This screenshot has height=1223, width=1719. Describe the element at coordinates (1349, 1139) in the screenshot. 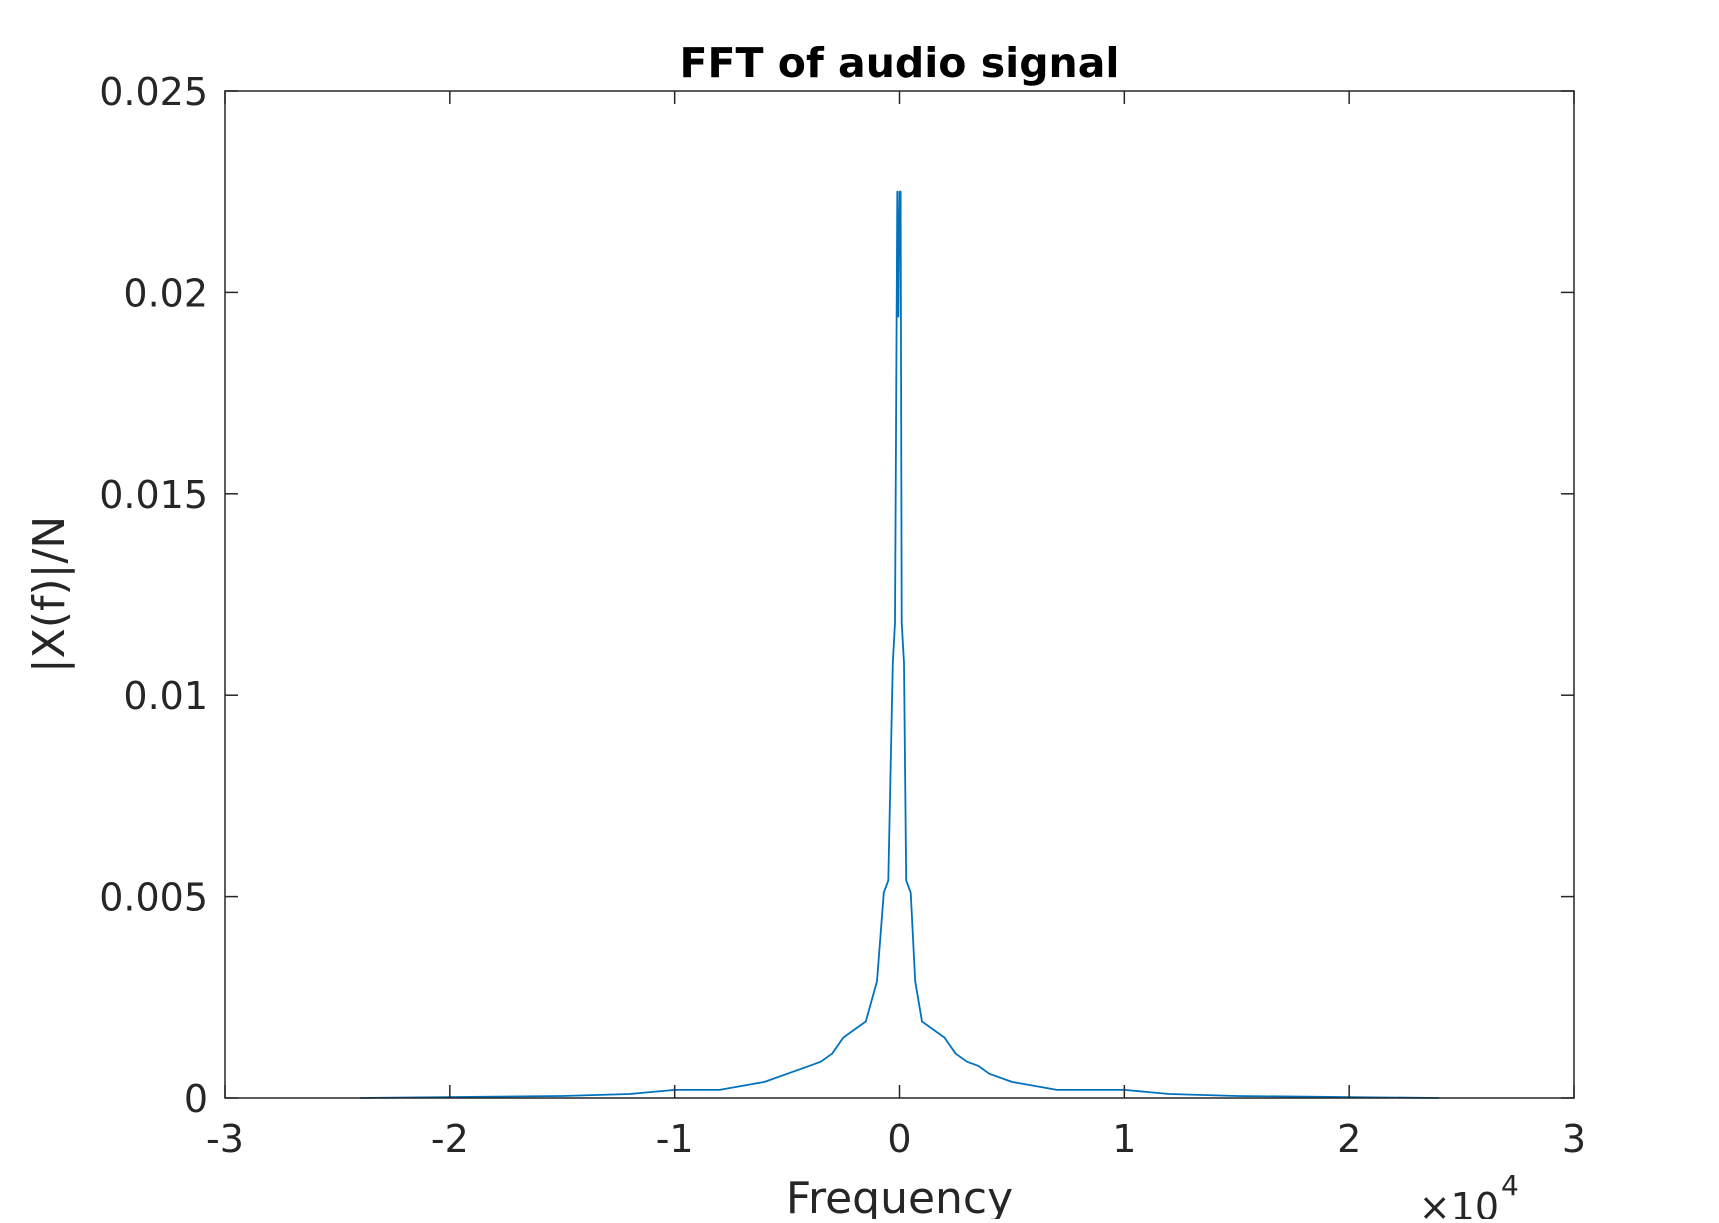

I see `x-tick-label: 2` at that location.